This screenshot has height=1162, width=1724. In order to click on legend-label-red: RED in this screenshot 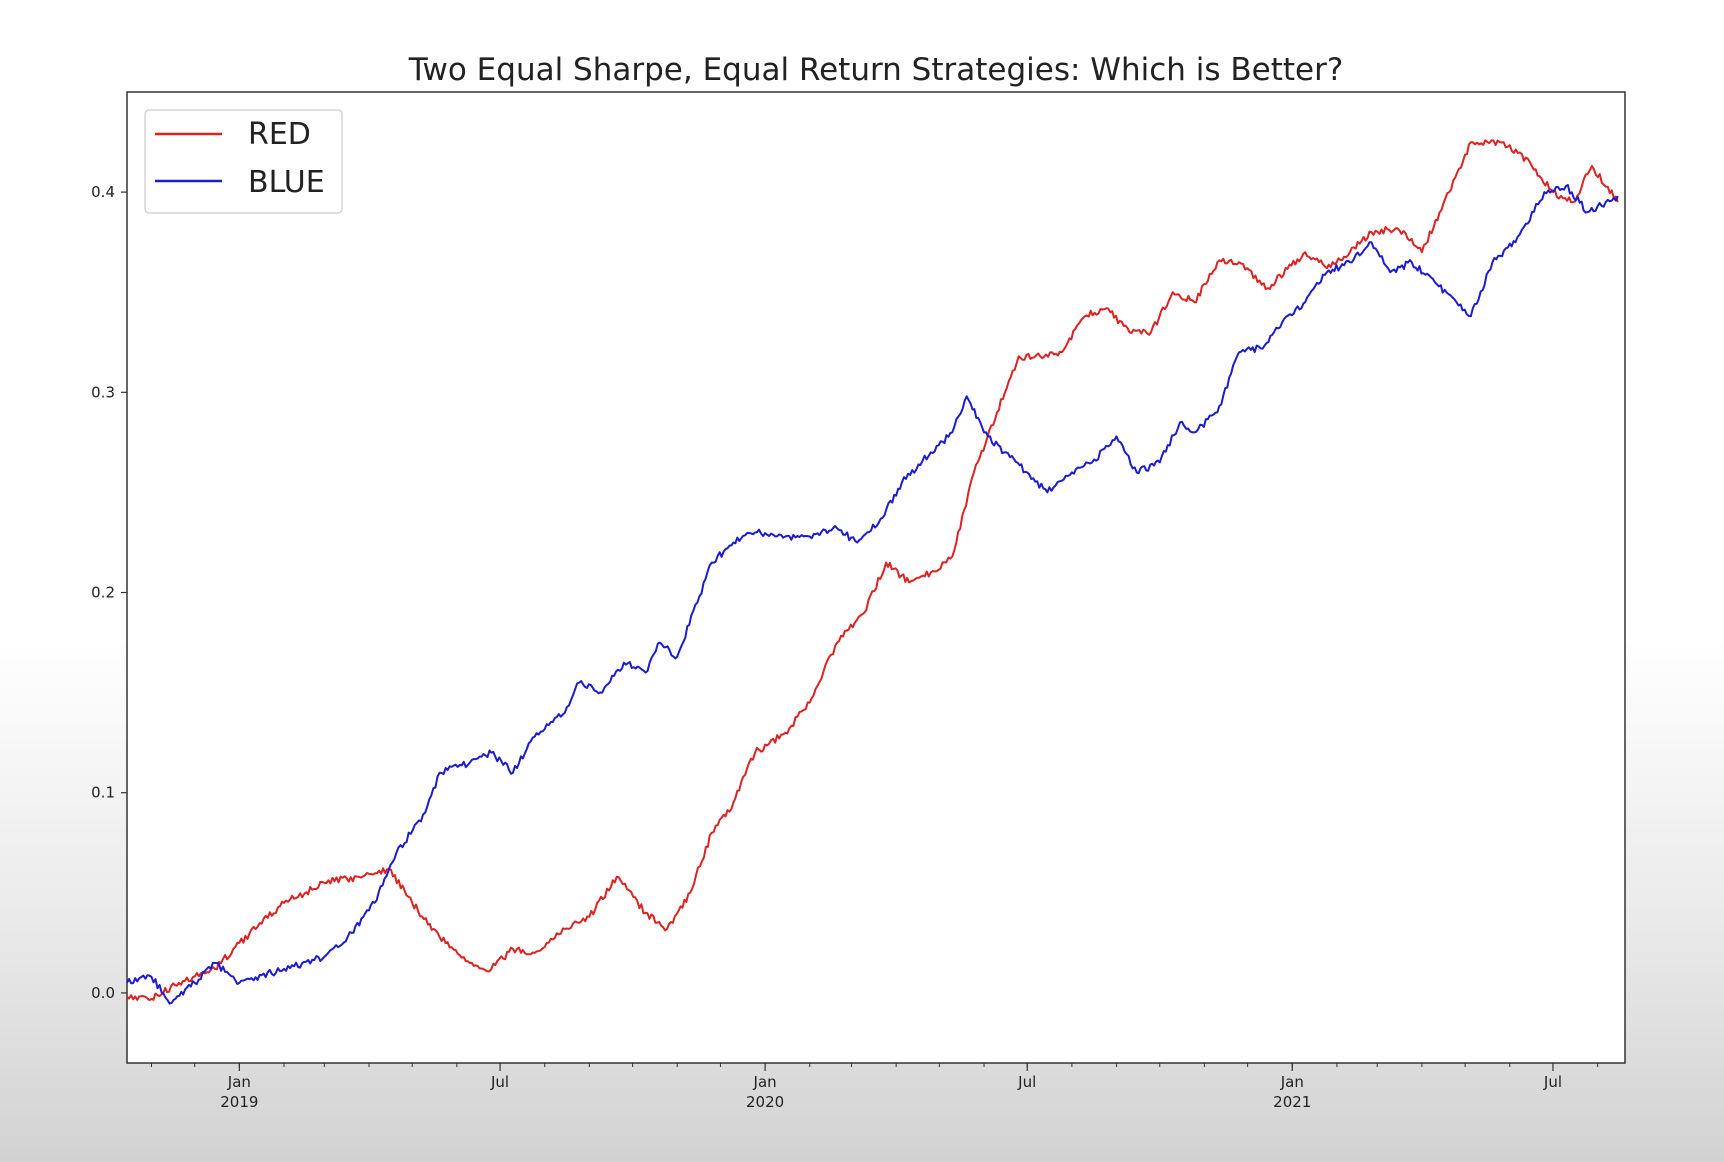, I will do `click(279, 134)`.